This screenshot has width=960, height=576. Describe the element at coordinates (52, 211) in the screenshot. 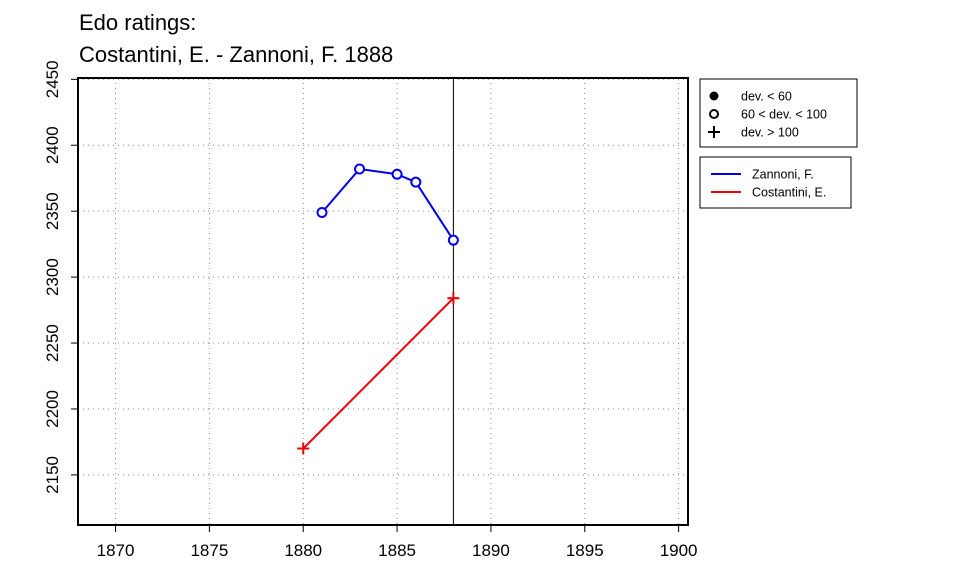

I see `y-tick-label: 2350` at that location.